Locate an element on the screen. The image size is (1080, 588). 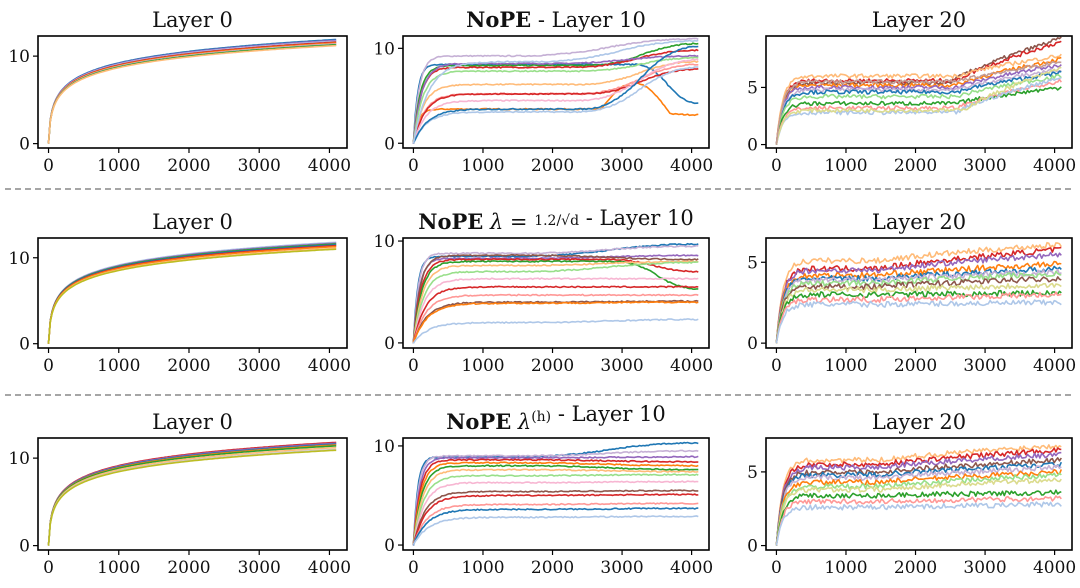
panel-r2c0: 0 1000 2000 3000 4000 0 10 is located at coordinates (179, 507).